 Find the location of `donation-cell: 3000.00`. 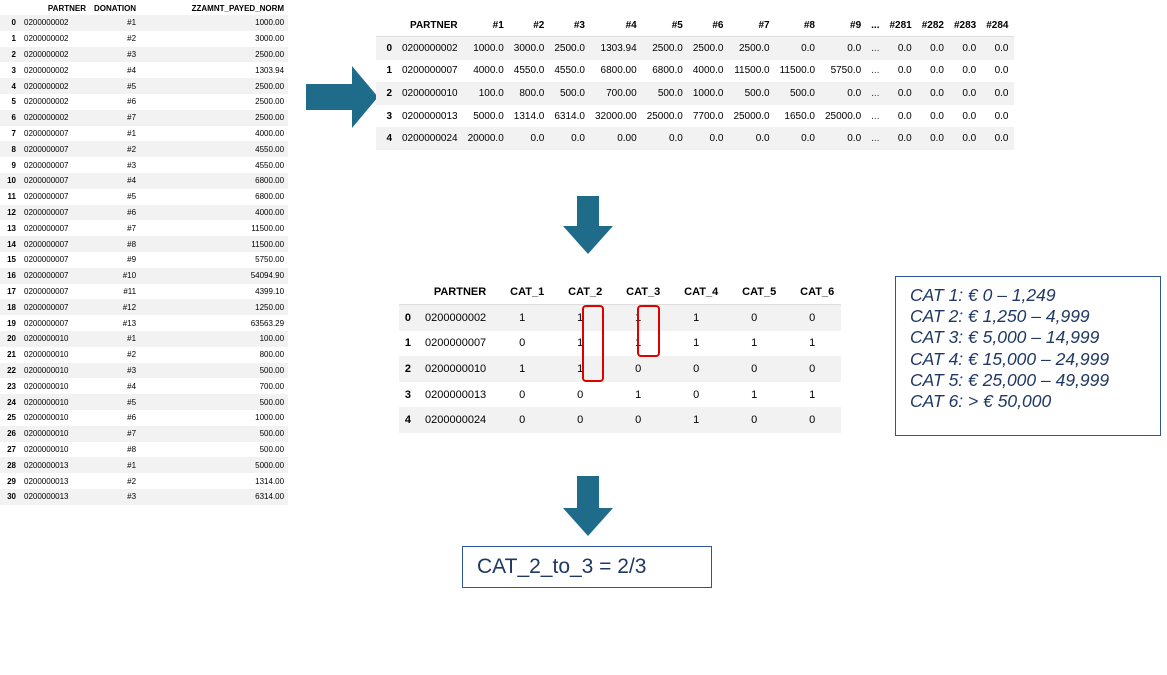

donation-cell: 3000.00 is located at coordinates (270, 39).